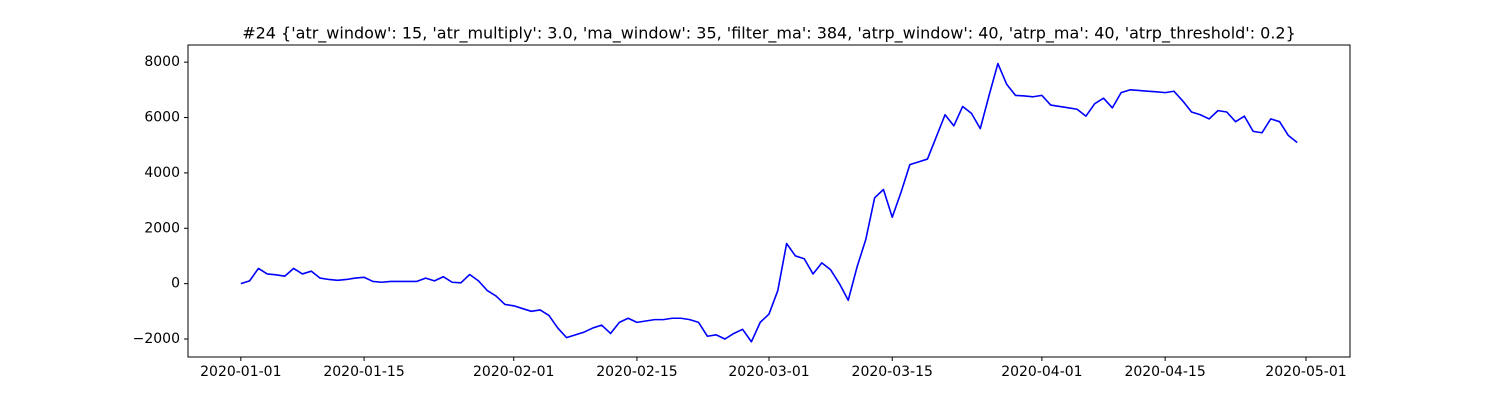  Describe the element at coordinates (162, 228) in the screenshot. I see `y-tick-label: 2000` at that location.